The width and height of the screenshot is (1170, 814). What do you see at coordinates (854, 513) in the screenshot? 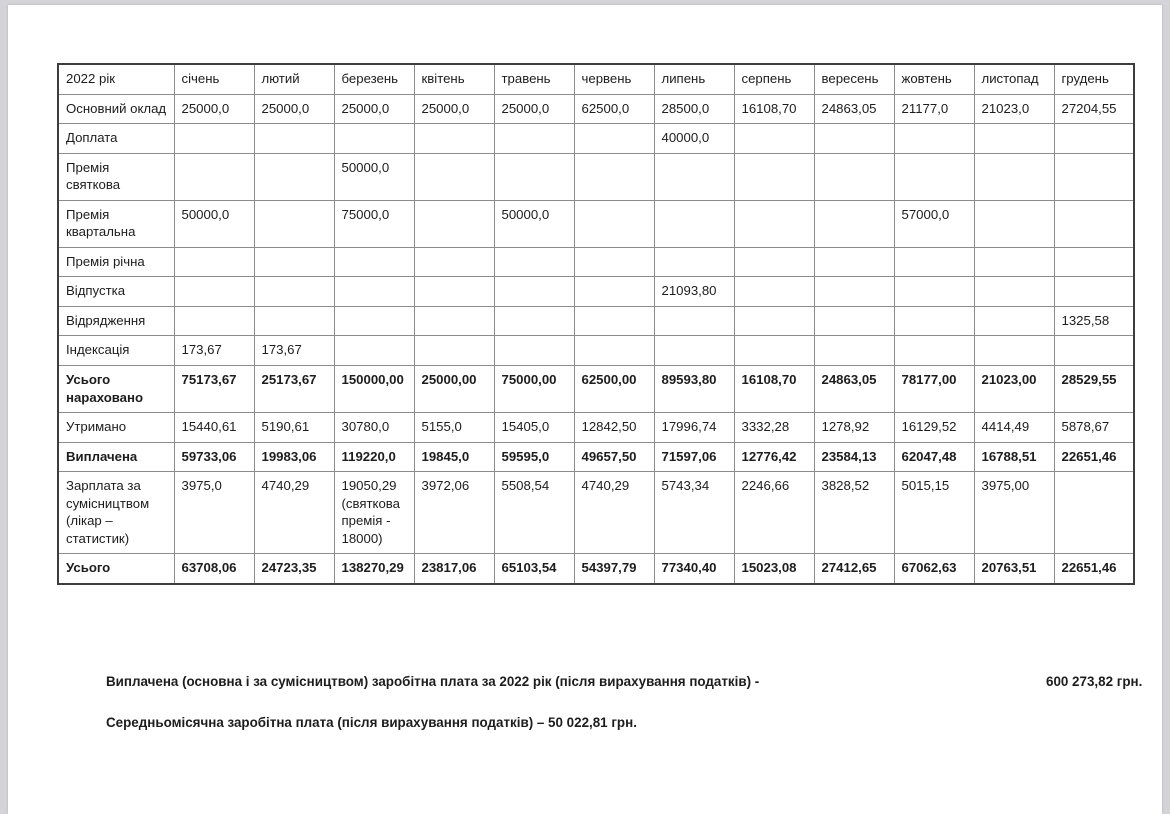
I see `table-cell: 3828,52` at bounding box center [854, 513].